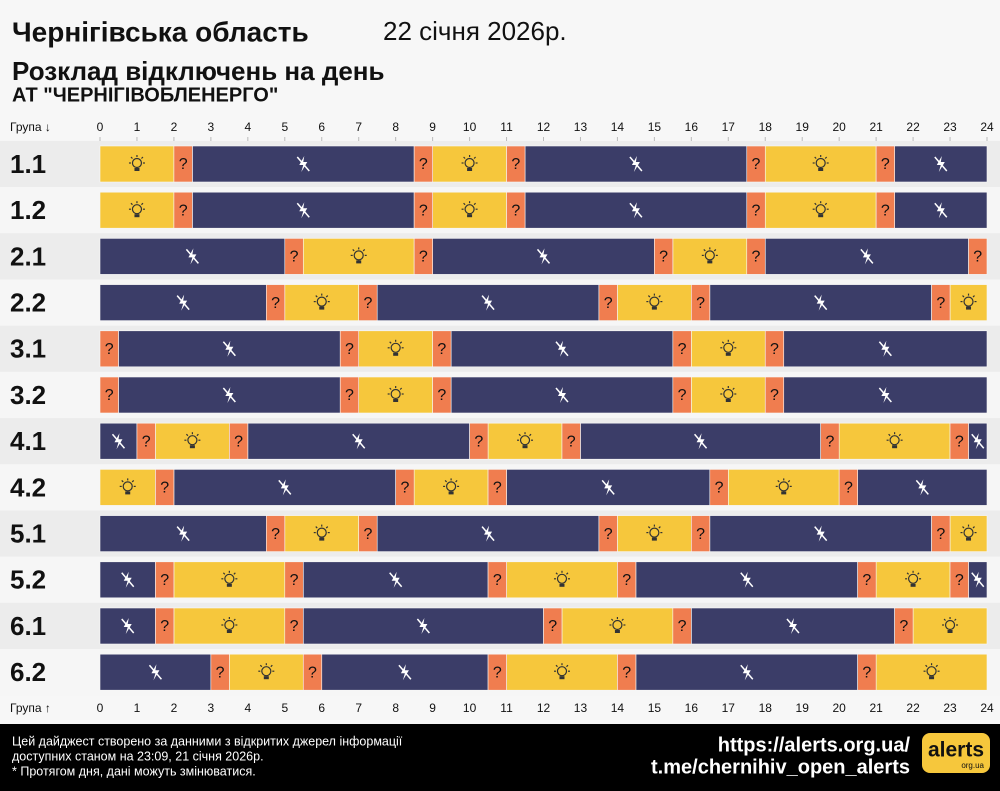 The height and width of the screenshot is (791, 1000). What do you see at coordinates (950, 127) in the screenshot?
I see `x-tick-label: 23` at bounding box center [950, 127].